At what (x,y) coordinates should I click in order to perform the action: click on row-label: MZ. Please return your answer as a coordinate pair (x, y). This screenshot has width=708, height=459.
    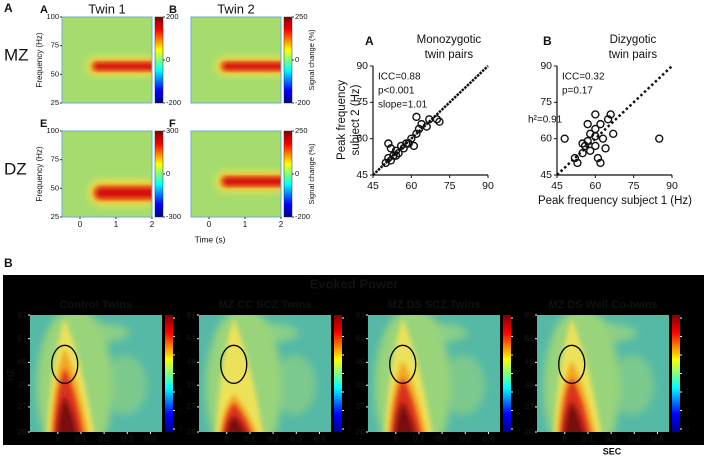
    Looking at the image, I should click on (16, 54).